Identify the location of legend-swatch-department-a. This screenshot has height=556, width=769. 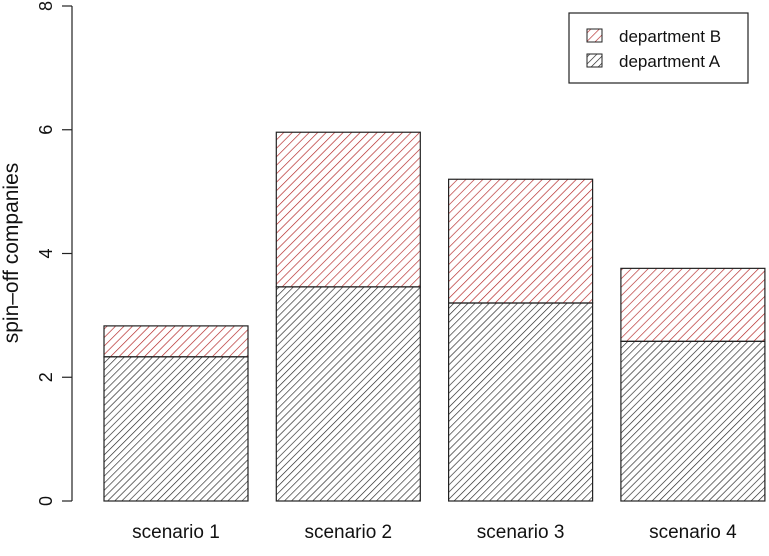
(594, 60).